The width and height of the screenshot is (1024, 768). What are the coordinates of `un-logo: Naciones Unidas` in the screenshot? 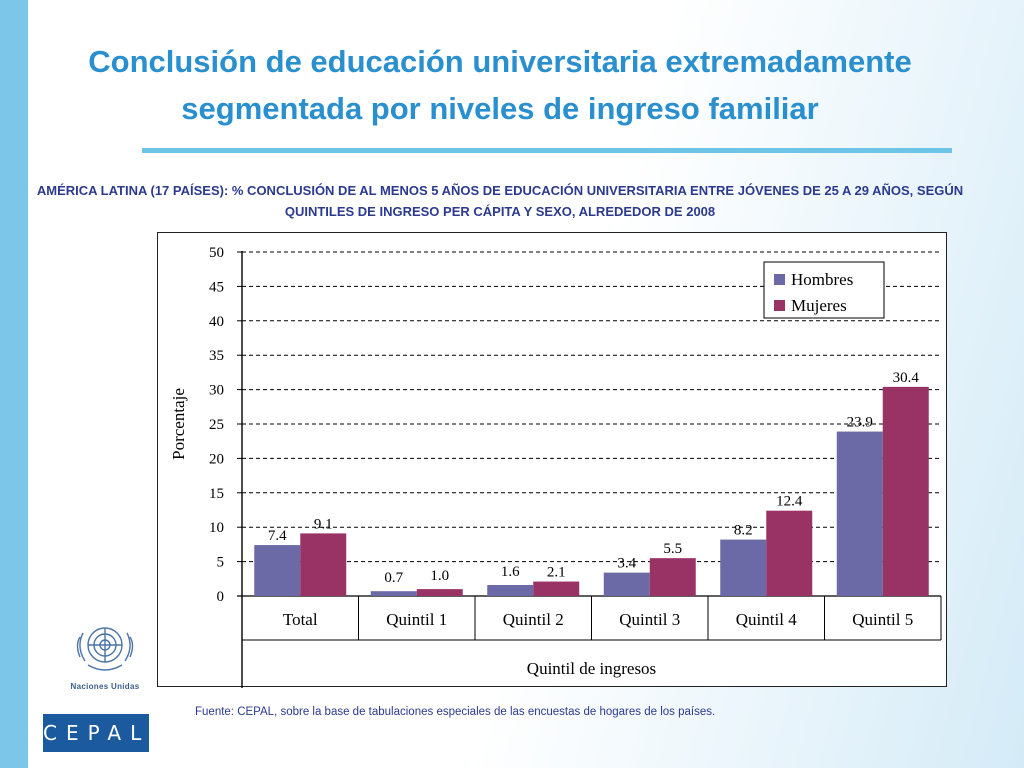 It's located at (105, 653).